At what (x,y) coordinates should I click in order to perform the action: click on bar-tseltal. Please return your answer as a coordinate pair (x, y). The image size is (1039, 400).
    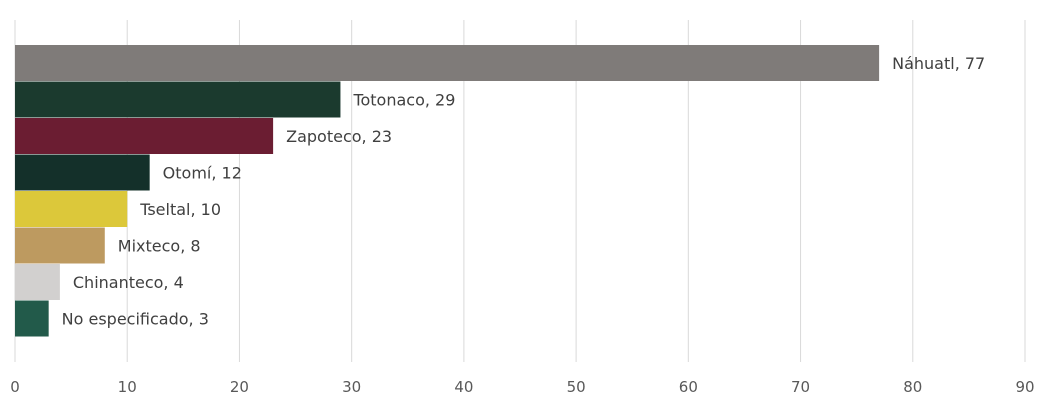
    Looking at the image, I should click on (71, 209).